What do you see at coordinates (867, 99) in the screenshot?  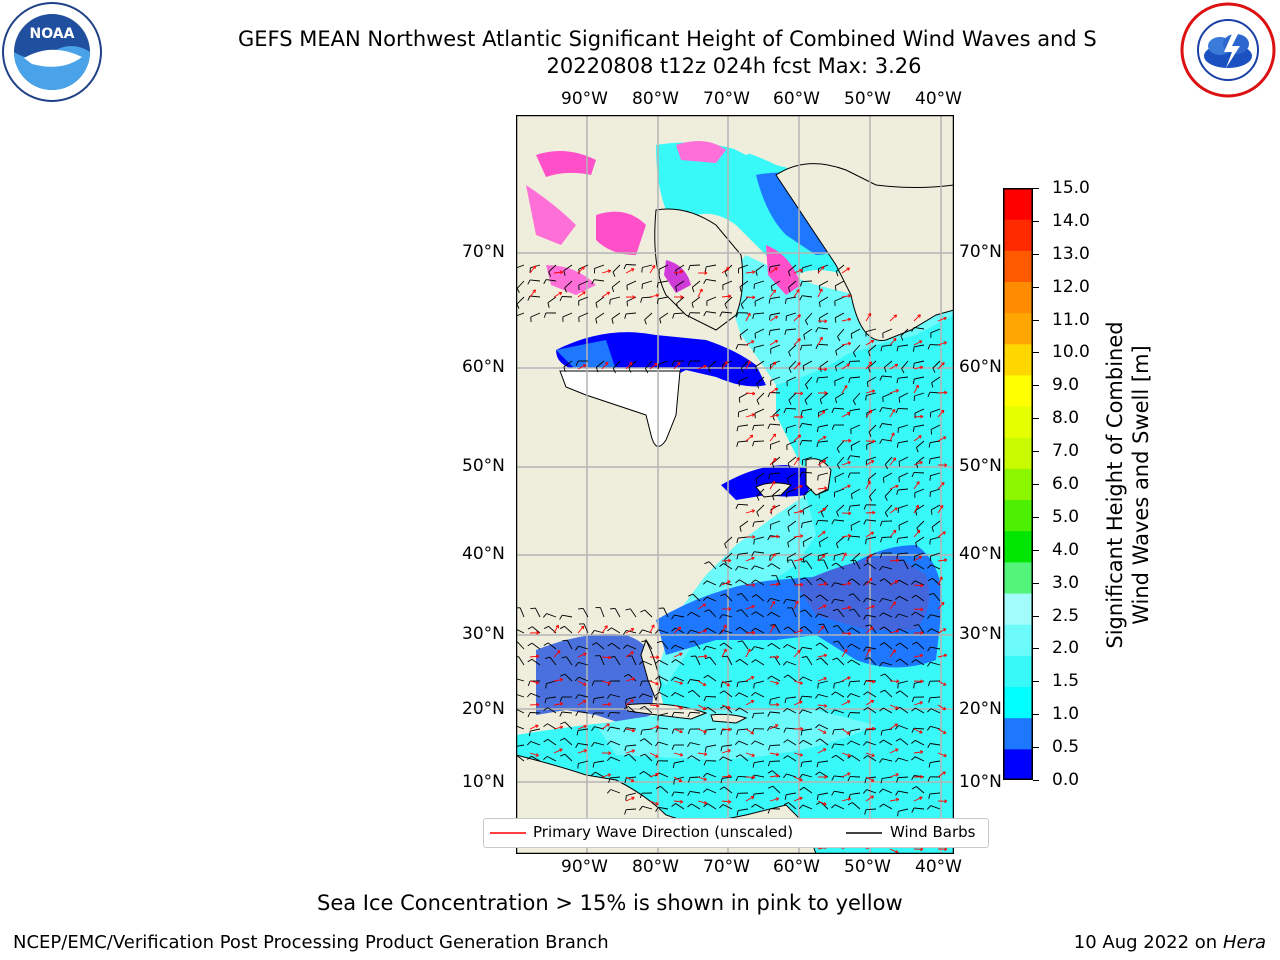 I see `lon-tick-top: 50°W` at bounding box center [867, 99].